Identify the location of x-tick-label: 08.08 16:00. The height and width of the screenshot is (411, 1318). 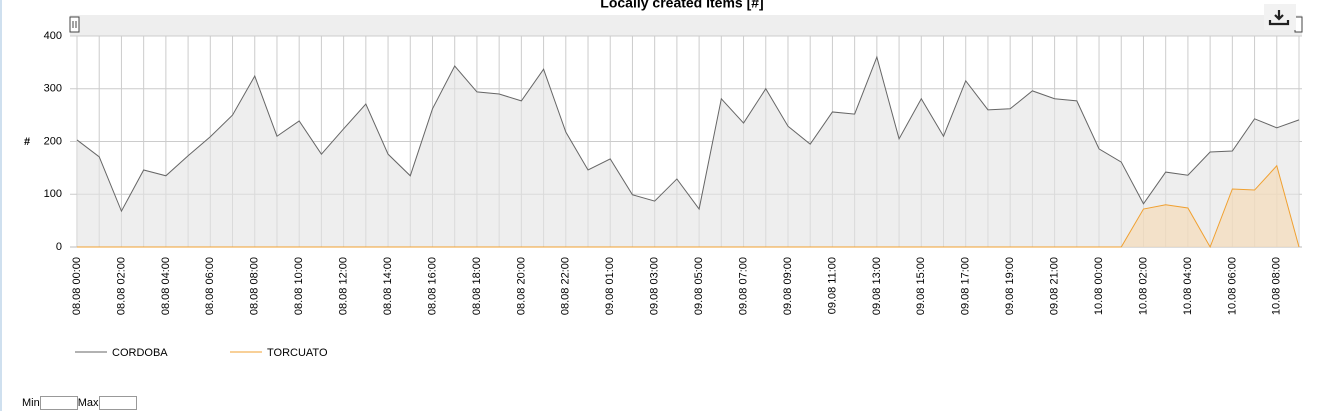
(432, 286).